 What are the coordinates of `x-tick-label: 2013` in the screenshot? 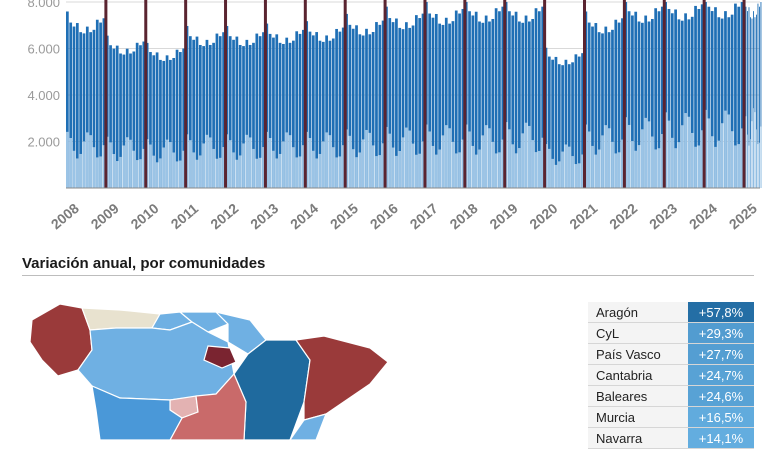 It's located at (264, 216).